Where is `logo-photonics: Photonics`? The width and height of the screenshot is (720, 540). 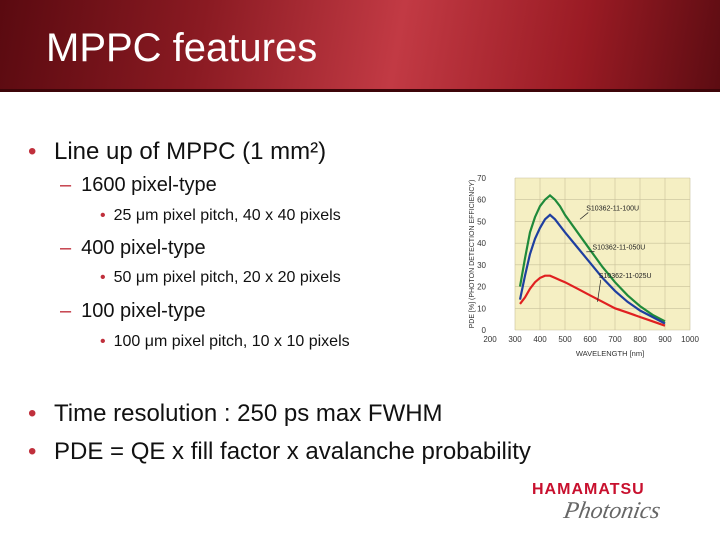 logo-photonics: Photonics is located at coordinates (612, 510).